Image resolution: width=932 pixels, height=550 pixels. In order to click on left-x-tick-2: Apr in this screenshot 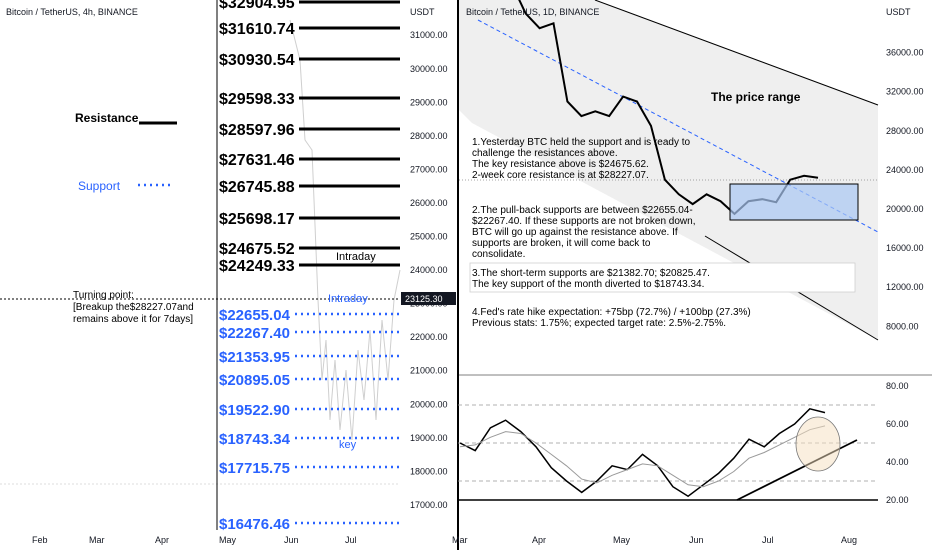, I will do `click(162, 540)`.